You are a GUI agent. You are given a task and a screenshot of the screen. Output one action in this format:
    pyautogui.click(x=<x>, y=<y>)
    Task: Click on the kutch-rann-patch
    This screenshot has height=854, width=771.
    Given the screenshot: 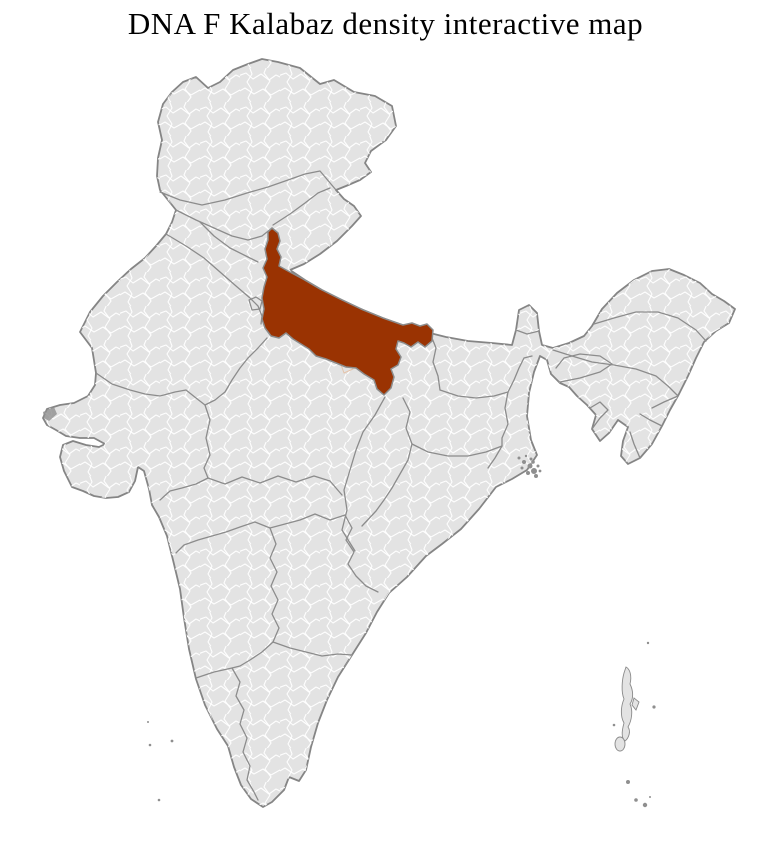 What is the action you would take?
    pyautogui.click(x=50, y=414)
    